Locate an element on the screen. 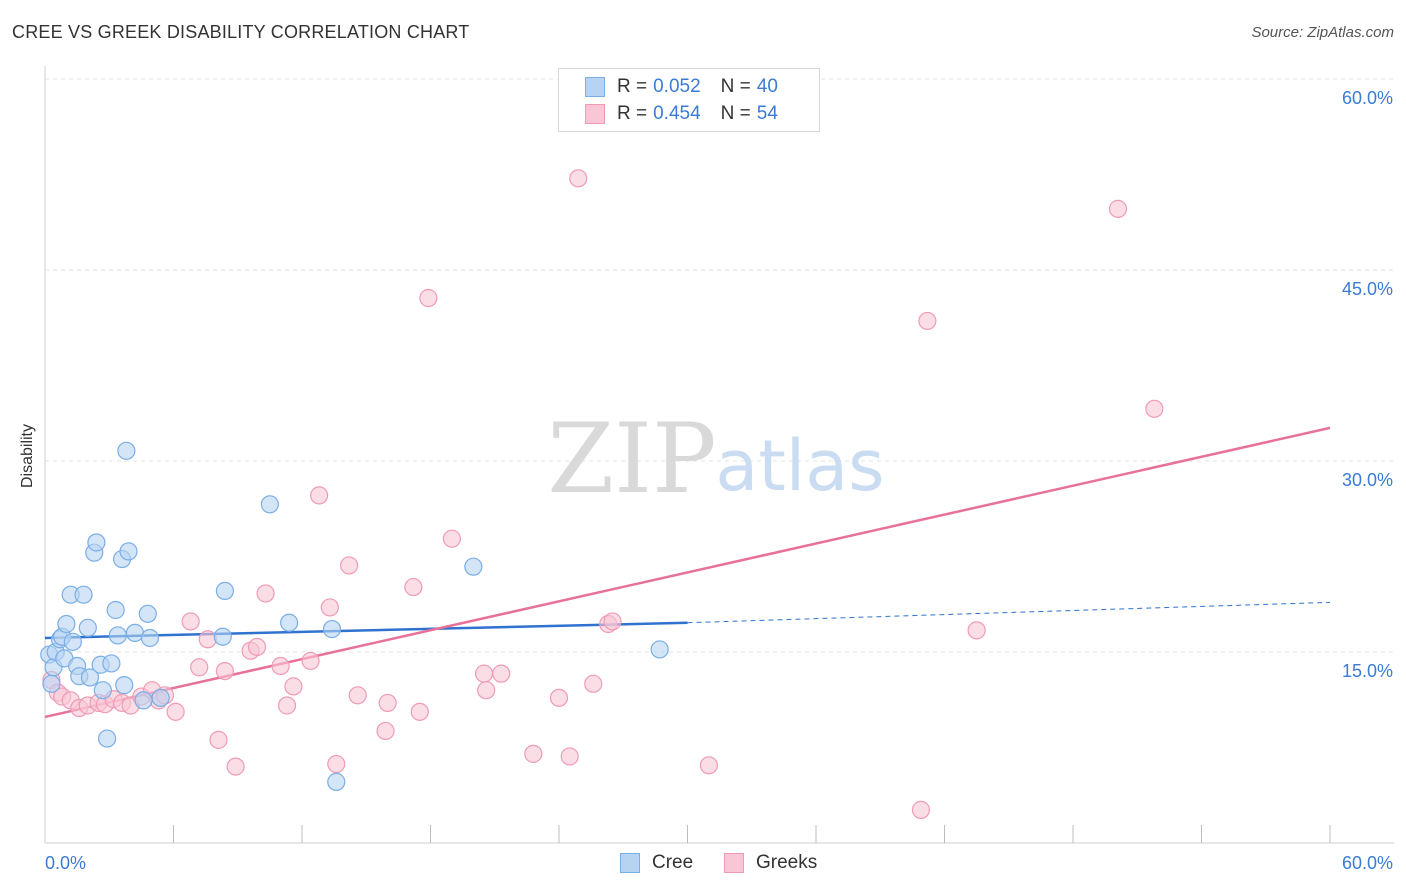 This screenshot has width=1406, height=892. x-tick-label: 0.0% is located at coordinates (65, 863).